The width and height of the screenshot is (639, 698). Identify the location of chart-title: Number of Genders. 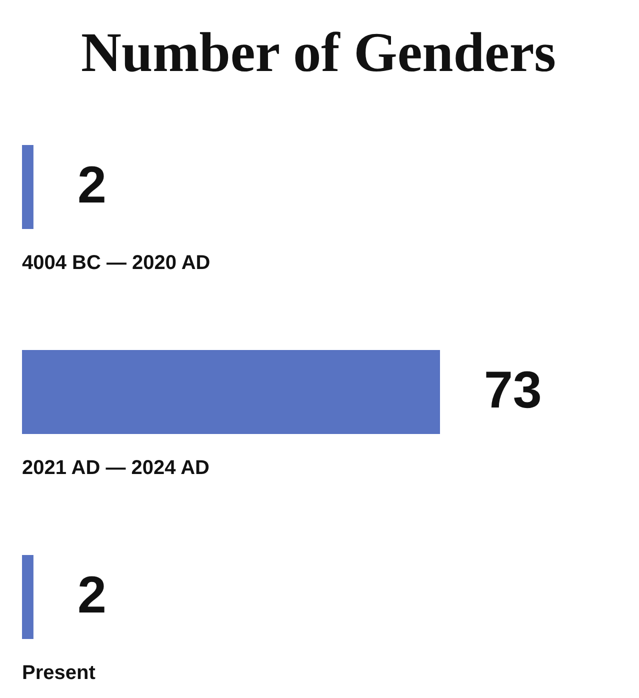
(318, 53).